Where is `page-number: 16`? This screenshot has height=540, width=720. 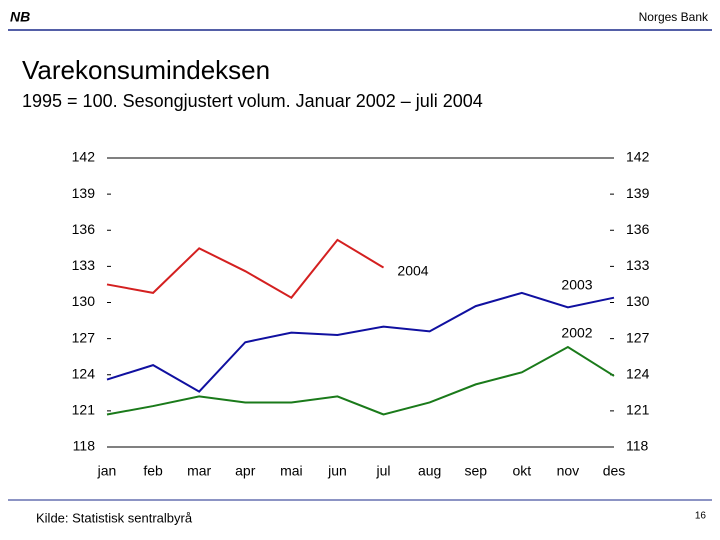 page-number: 16 is located at coordinates (701, 516).